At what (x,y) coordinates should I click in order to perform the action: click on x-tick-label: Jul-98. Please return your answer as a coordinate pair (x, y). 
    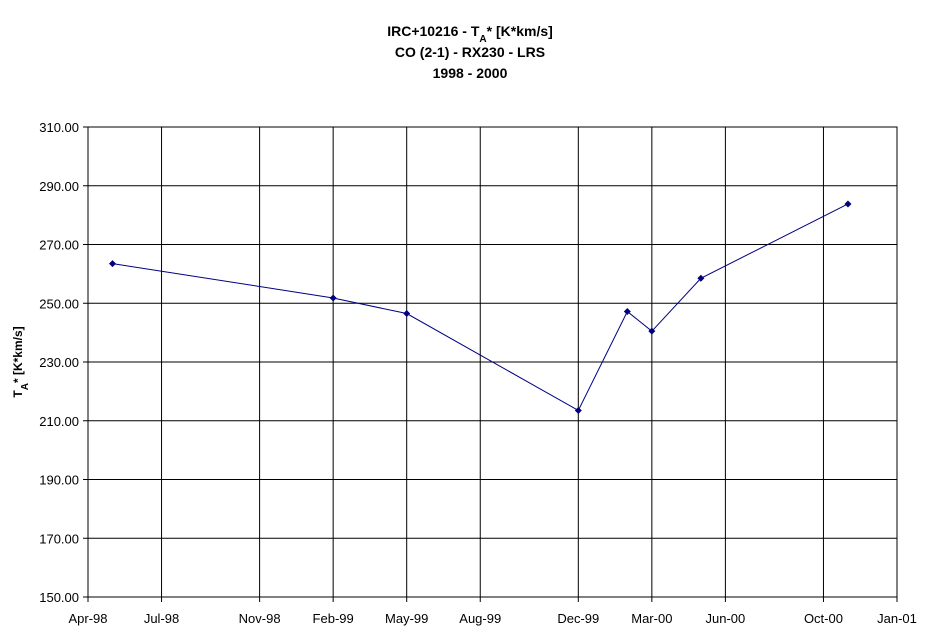
    Looking at the image, I should click on (161, 618).